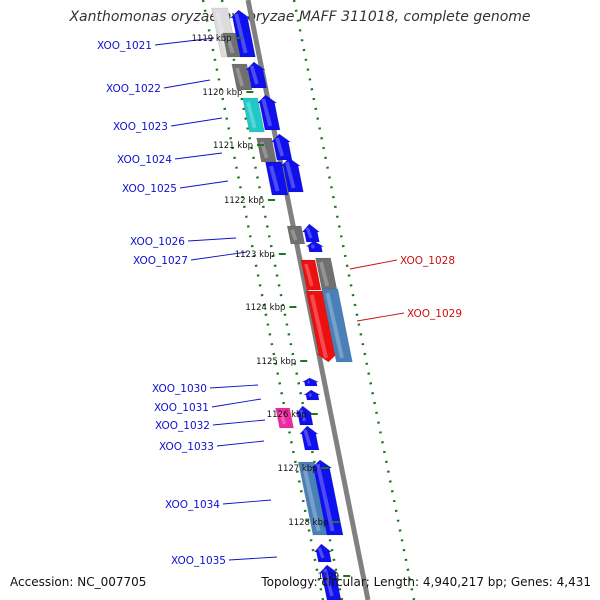 The height and width of the screenshot is (600, 600). I want to click on tick-label: 1121 kbp, so click(233, 146).